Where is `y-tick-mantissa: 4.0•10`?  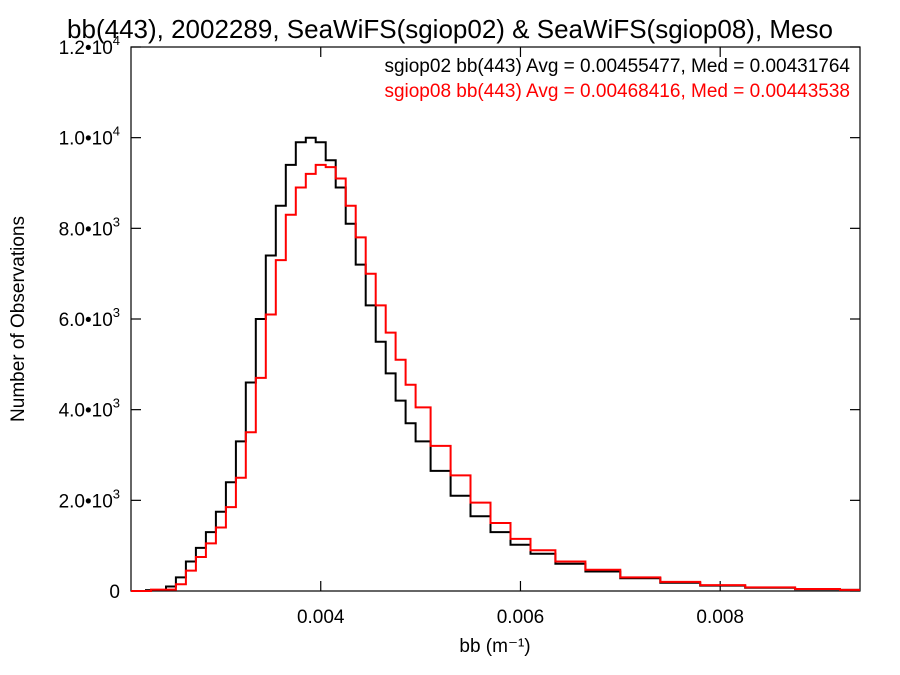 y-tick-mantissa: 4.0•10 is located at coordinates (86, 411).